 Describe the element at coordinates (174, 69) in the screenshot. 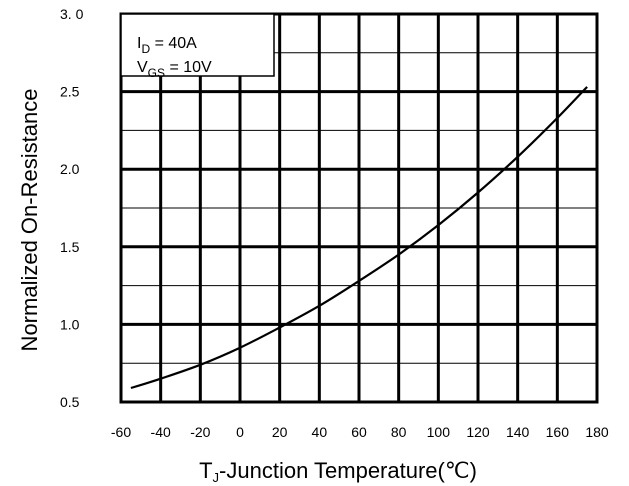

I see `legend-line-2: VGS = 10V` at that location.